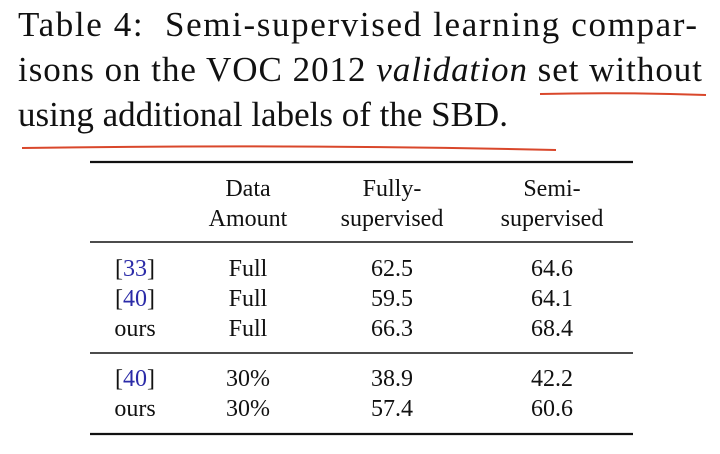 The height and width of the screenshot is (454, 720). I want to click on caption-line: using additional labels of the SBD., so click(263, 114).